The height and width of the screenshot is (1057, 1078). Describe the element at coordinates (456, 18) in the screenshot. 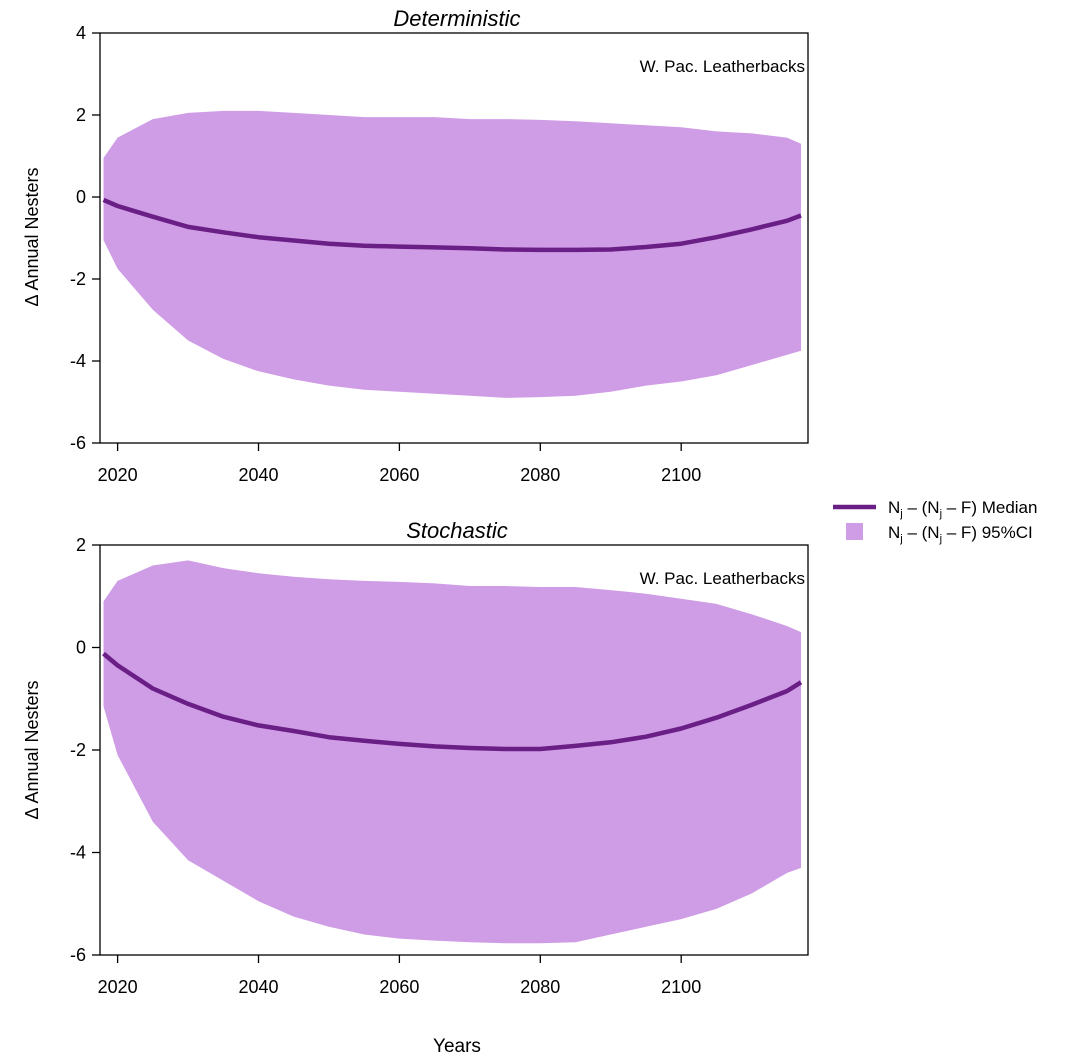

I see `panel-title-deterministic: Deterministic` at that location.